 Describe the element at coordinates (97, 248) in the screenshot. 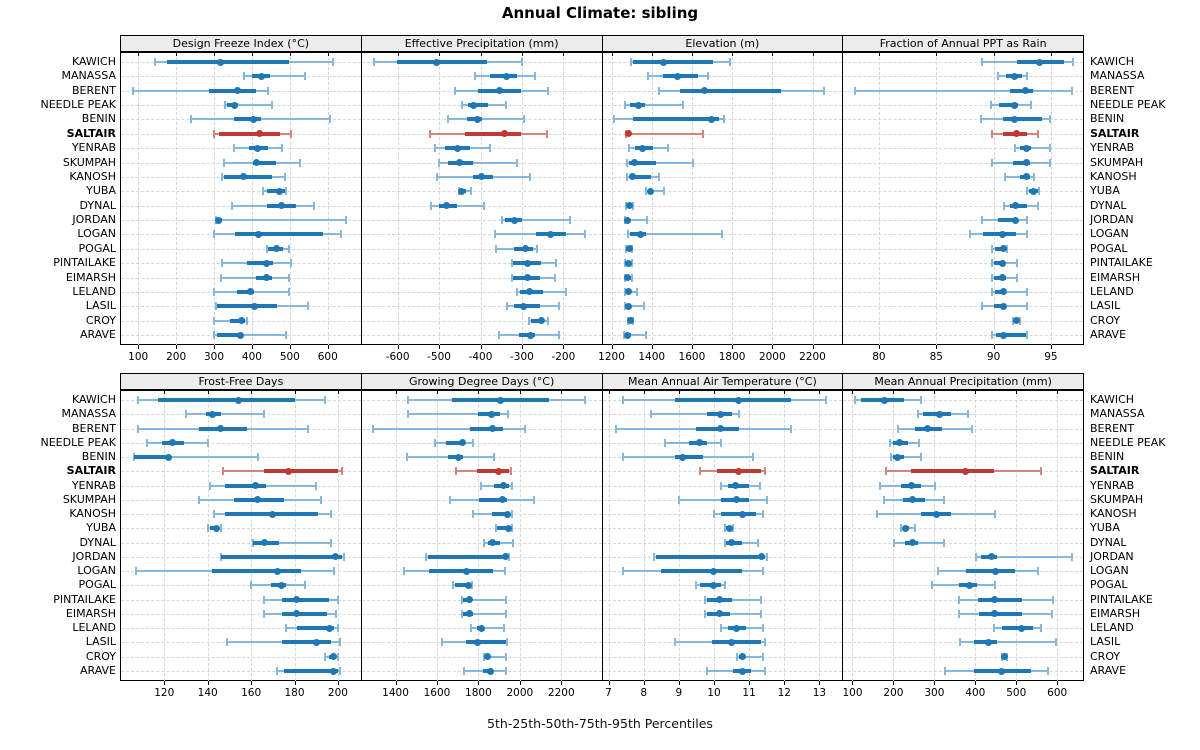

I see `station-label: POGAL` at that location.